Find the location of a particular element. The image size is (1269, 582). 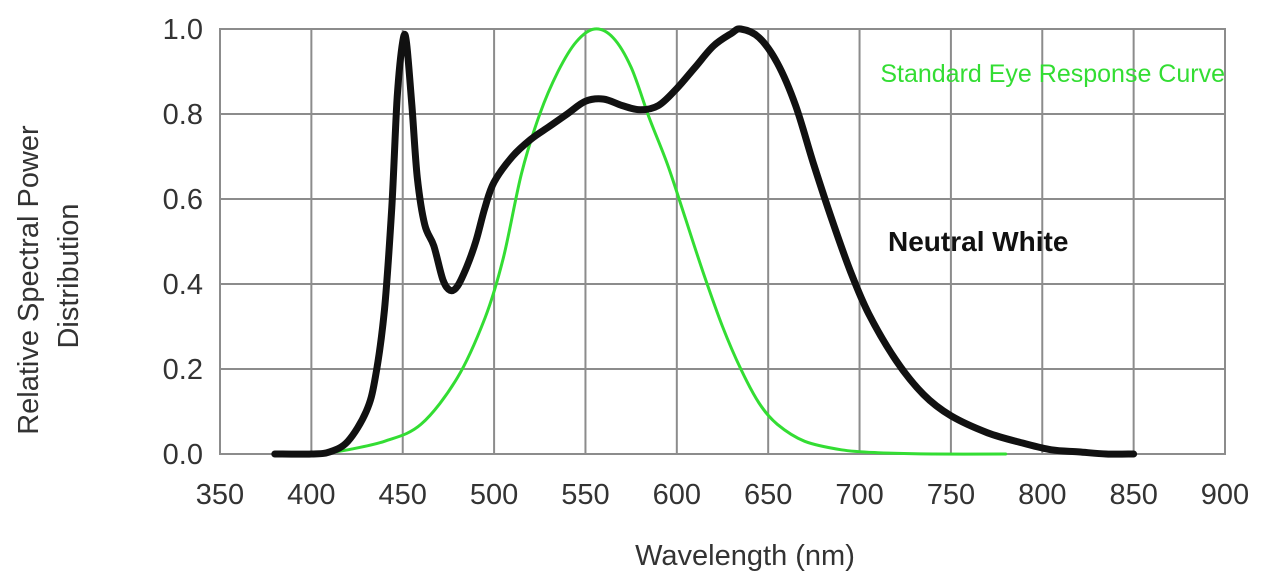

x-tick-label: 800 is located at coordinates (1042, 495).